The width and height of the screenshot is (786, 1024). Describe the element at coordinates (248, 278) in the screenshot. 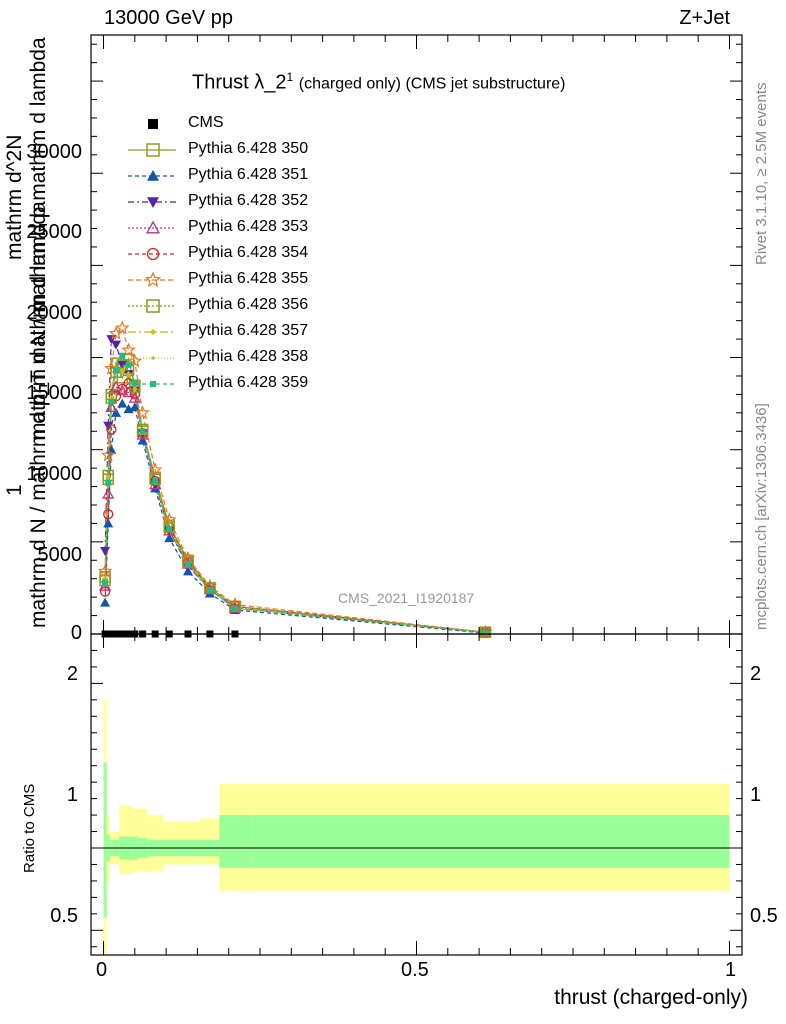

I see `legend-label-355: Pythia 6.428 355` at that location.